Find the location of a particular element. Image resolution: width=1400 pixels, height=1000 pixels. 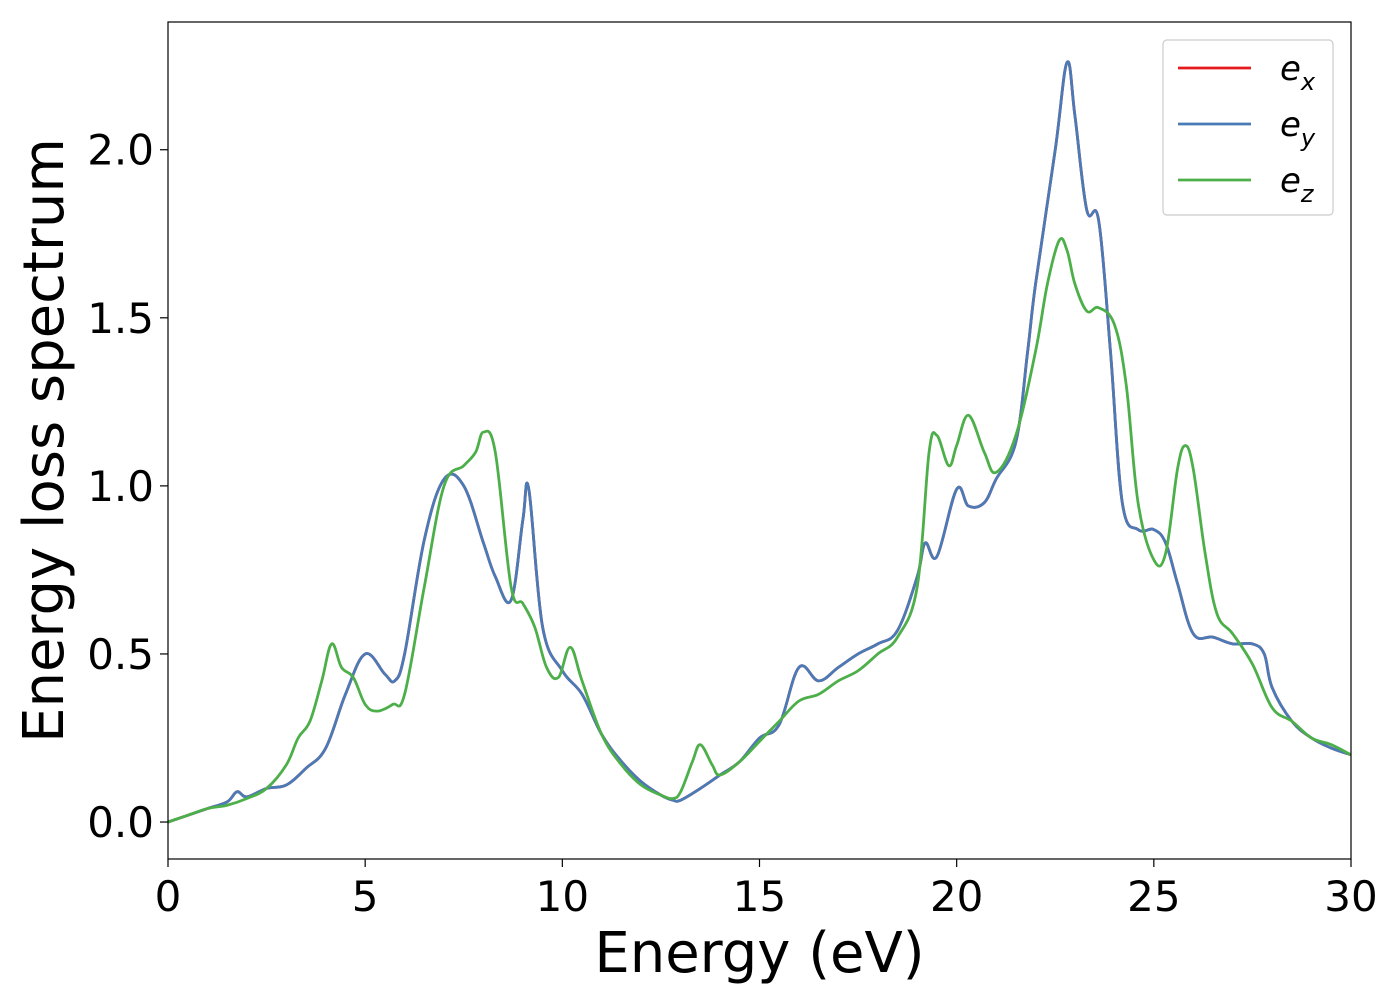

y-tick-label: 0.0 is located at coordinates (120, 822).